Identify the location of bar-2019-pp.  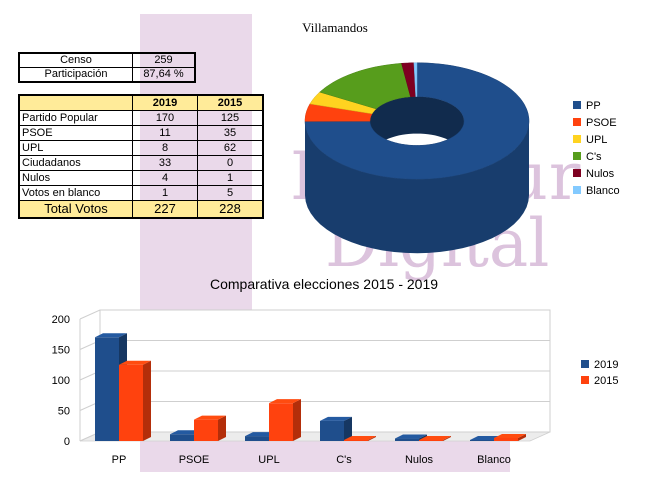
(107, 389).